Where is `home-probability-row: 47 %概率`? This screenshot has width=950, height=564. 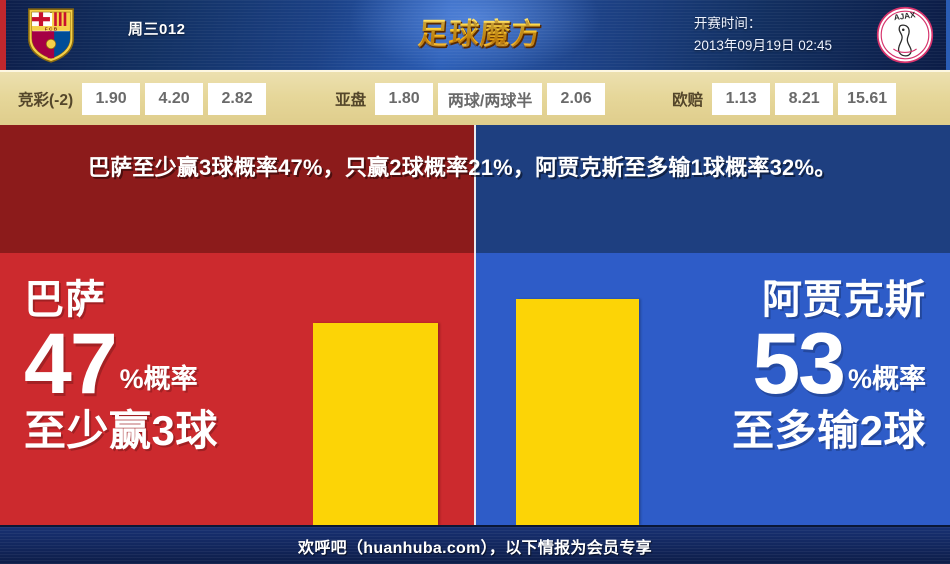 home-probability-row: 47 %概率 is located at coordinates (159, 364).